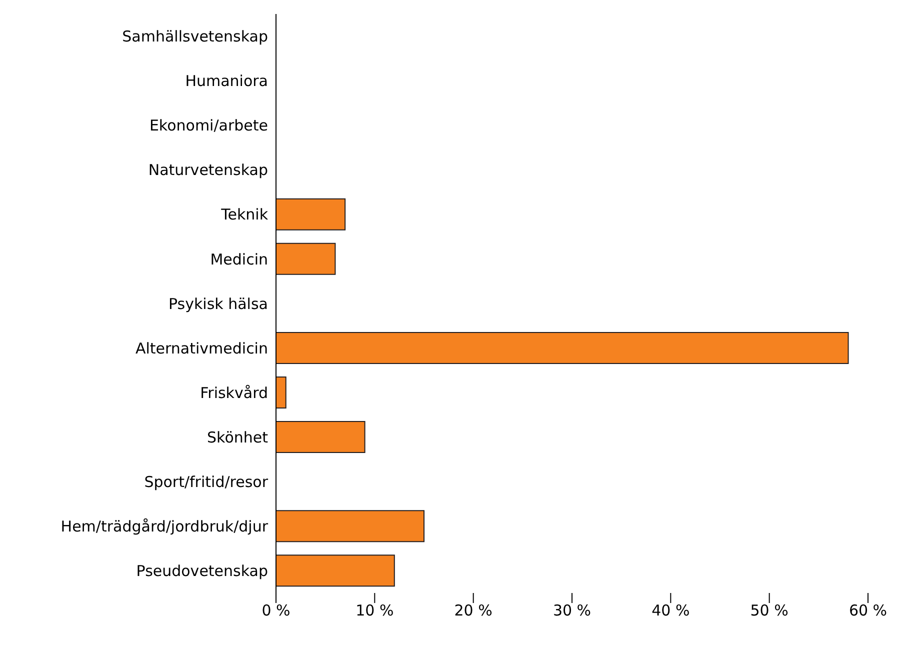 The width and height of the screenshot is (901, 646). What do you see at coordinates (208, 170) in the screenshot?
I see `y-tick-label: Naturvetenskap` at bounding box center [208, 170].